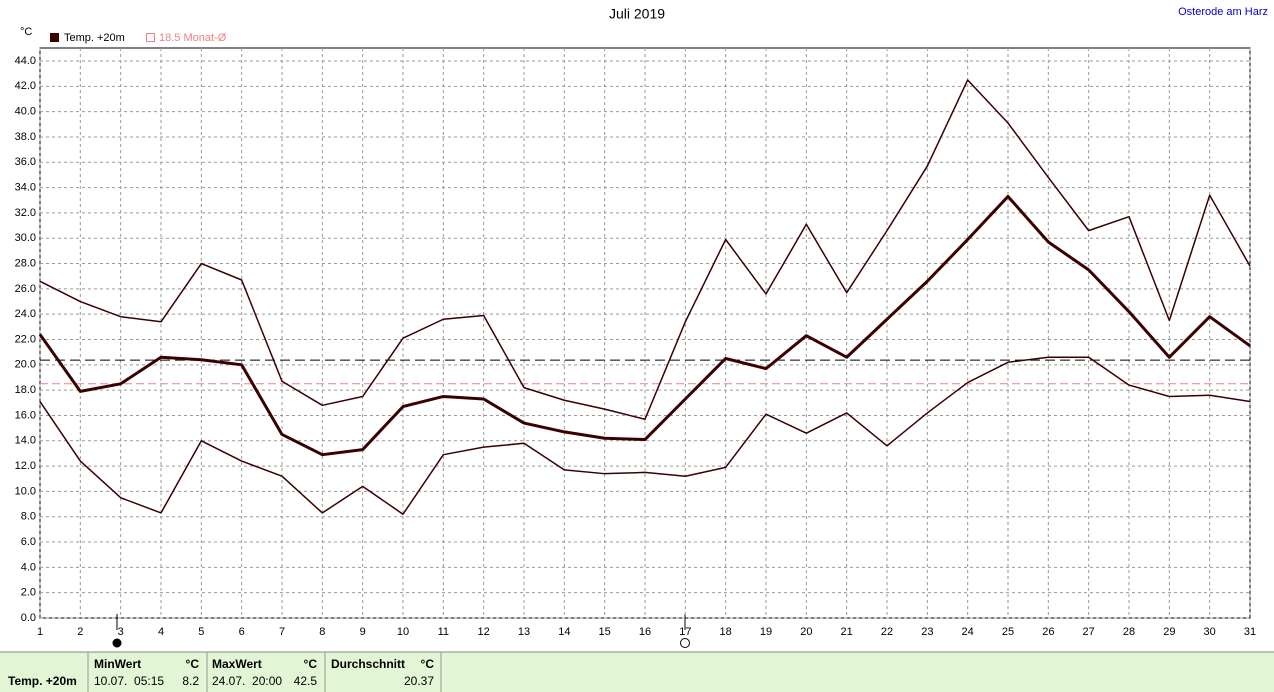  Describe the element at coordinates (564, 632) in the screenshot. I see `x-tick-label: 14` at that location.